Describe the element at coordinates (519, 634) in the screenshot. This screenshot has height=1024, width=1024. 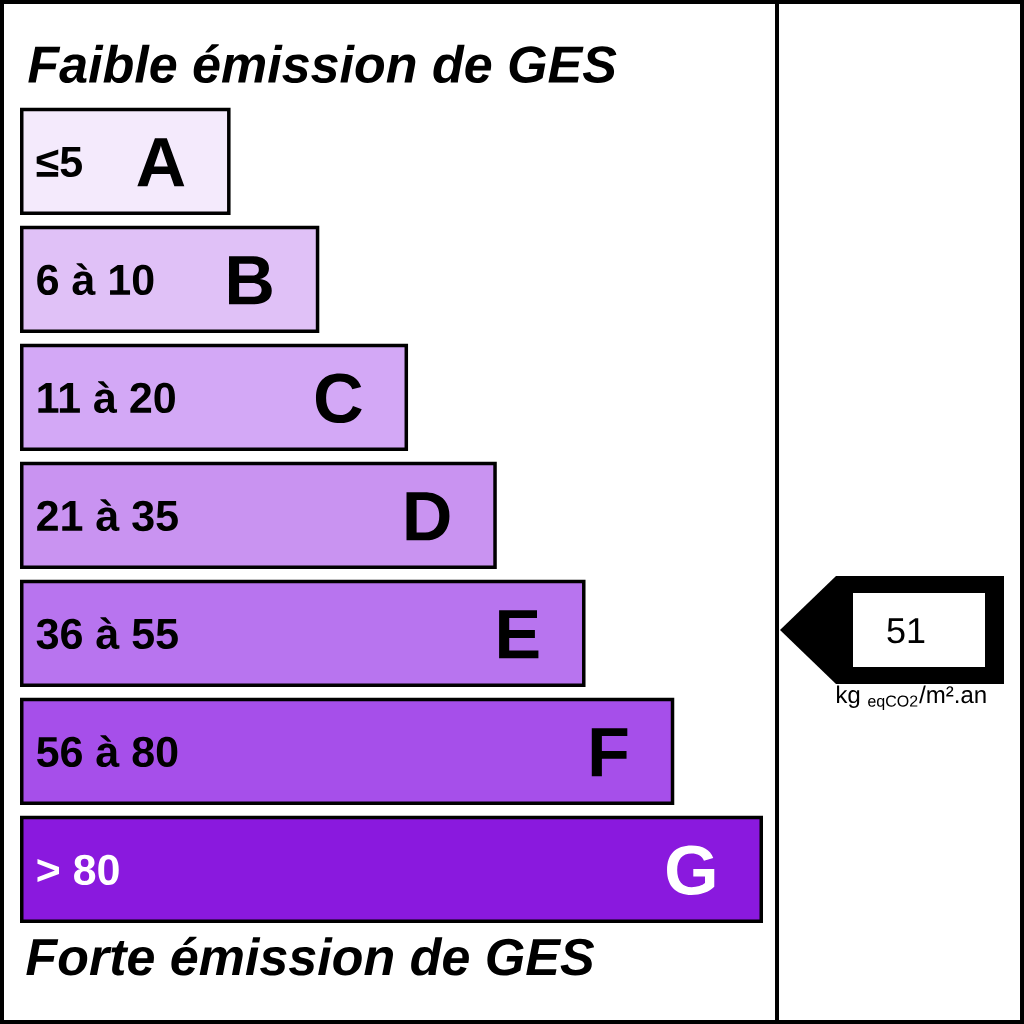
I see `y-tick-label: E` at that location.